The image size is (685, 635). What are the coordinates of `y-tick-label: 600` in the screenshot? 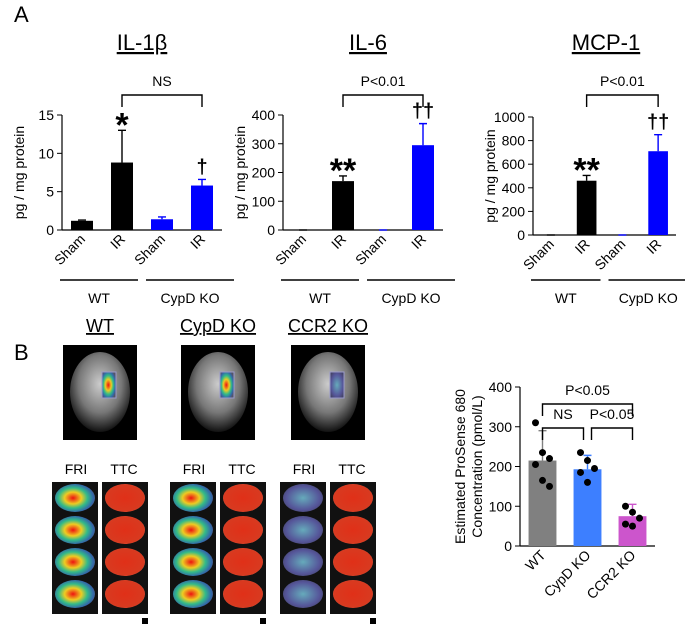 It's located at (514, 164).